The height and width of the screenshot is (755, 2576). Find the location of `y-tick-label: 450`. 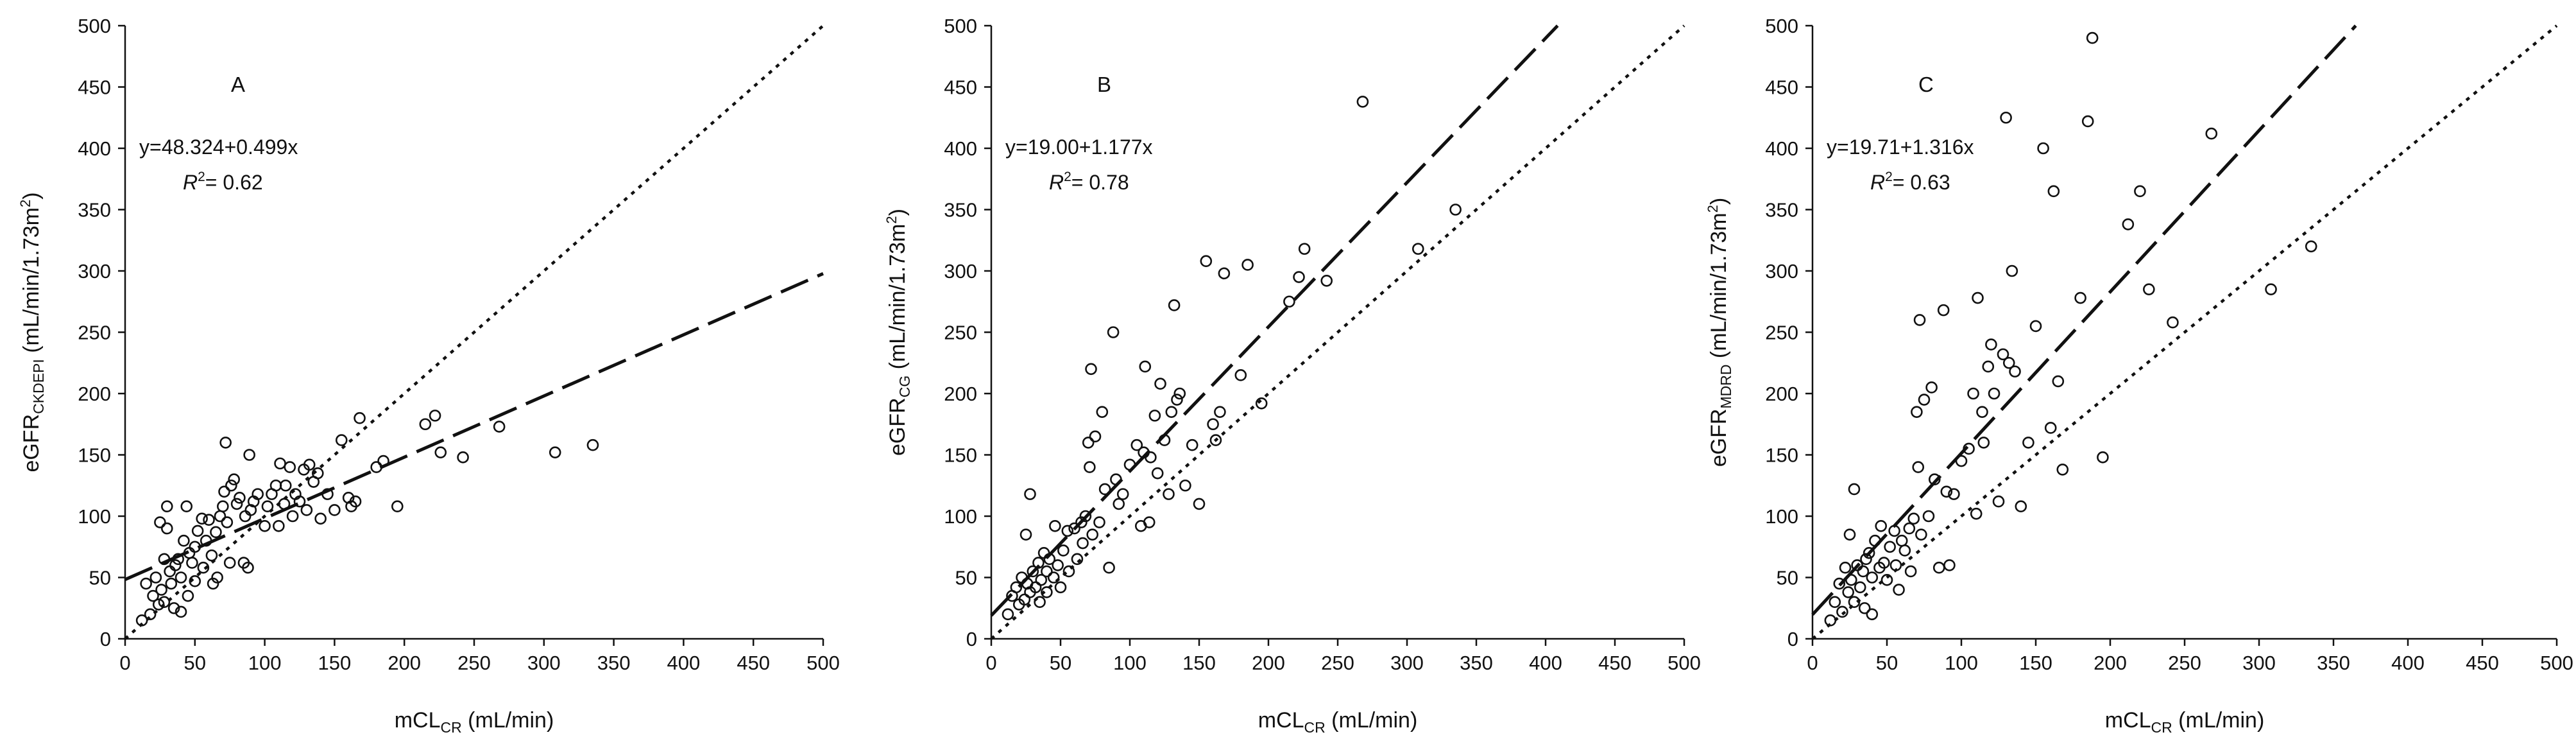

y-tick-label: 450 is located at coordinates (1781, 87).